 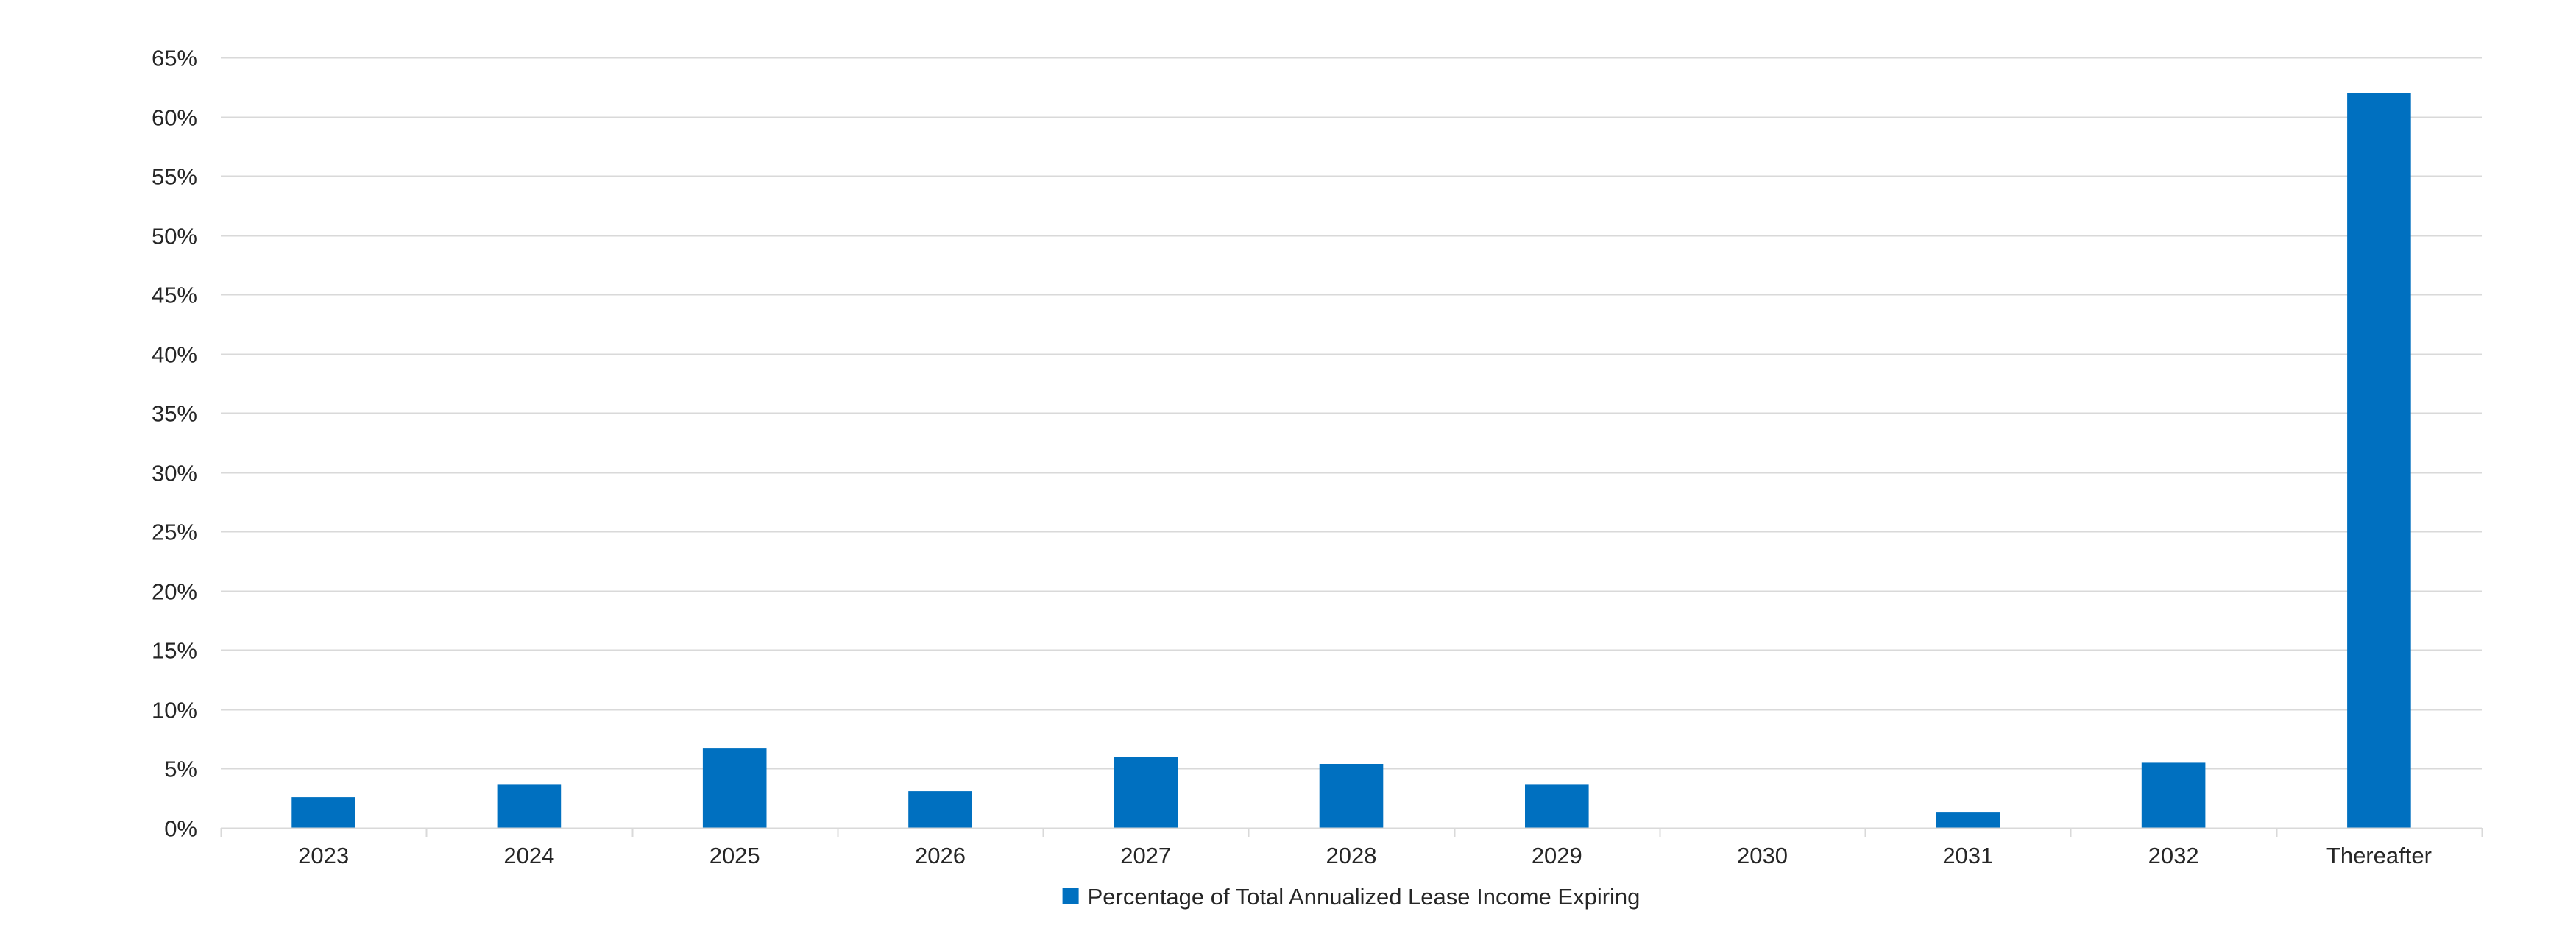 I want to click on y-tick-label: 25%, so click(x=174, y=532).